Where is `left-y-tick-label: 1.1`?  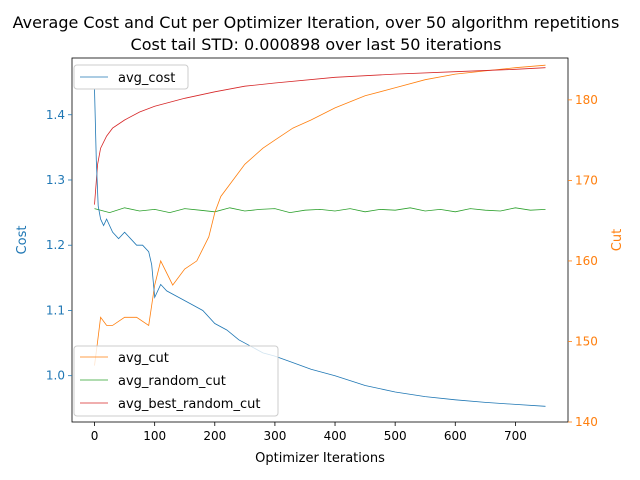 left-y-tick-label: 1.1 is located at coordinates (55, 310).